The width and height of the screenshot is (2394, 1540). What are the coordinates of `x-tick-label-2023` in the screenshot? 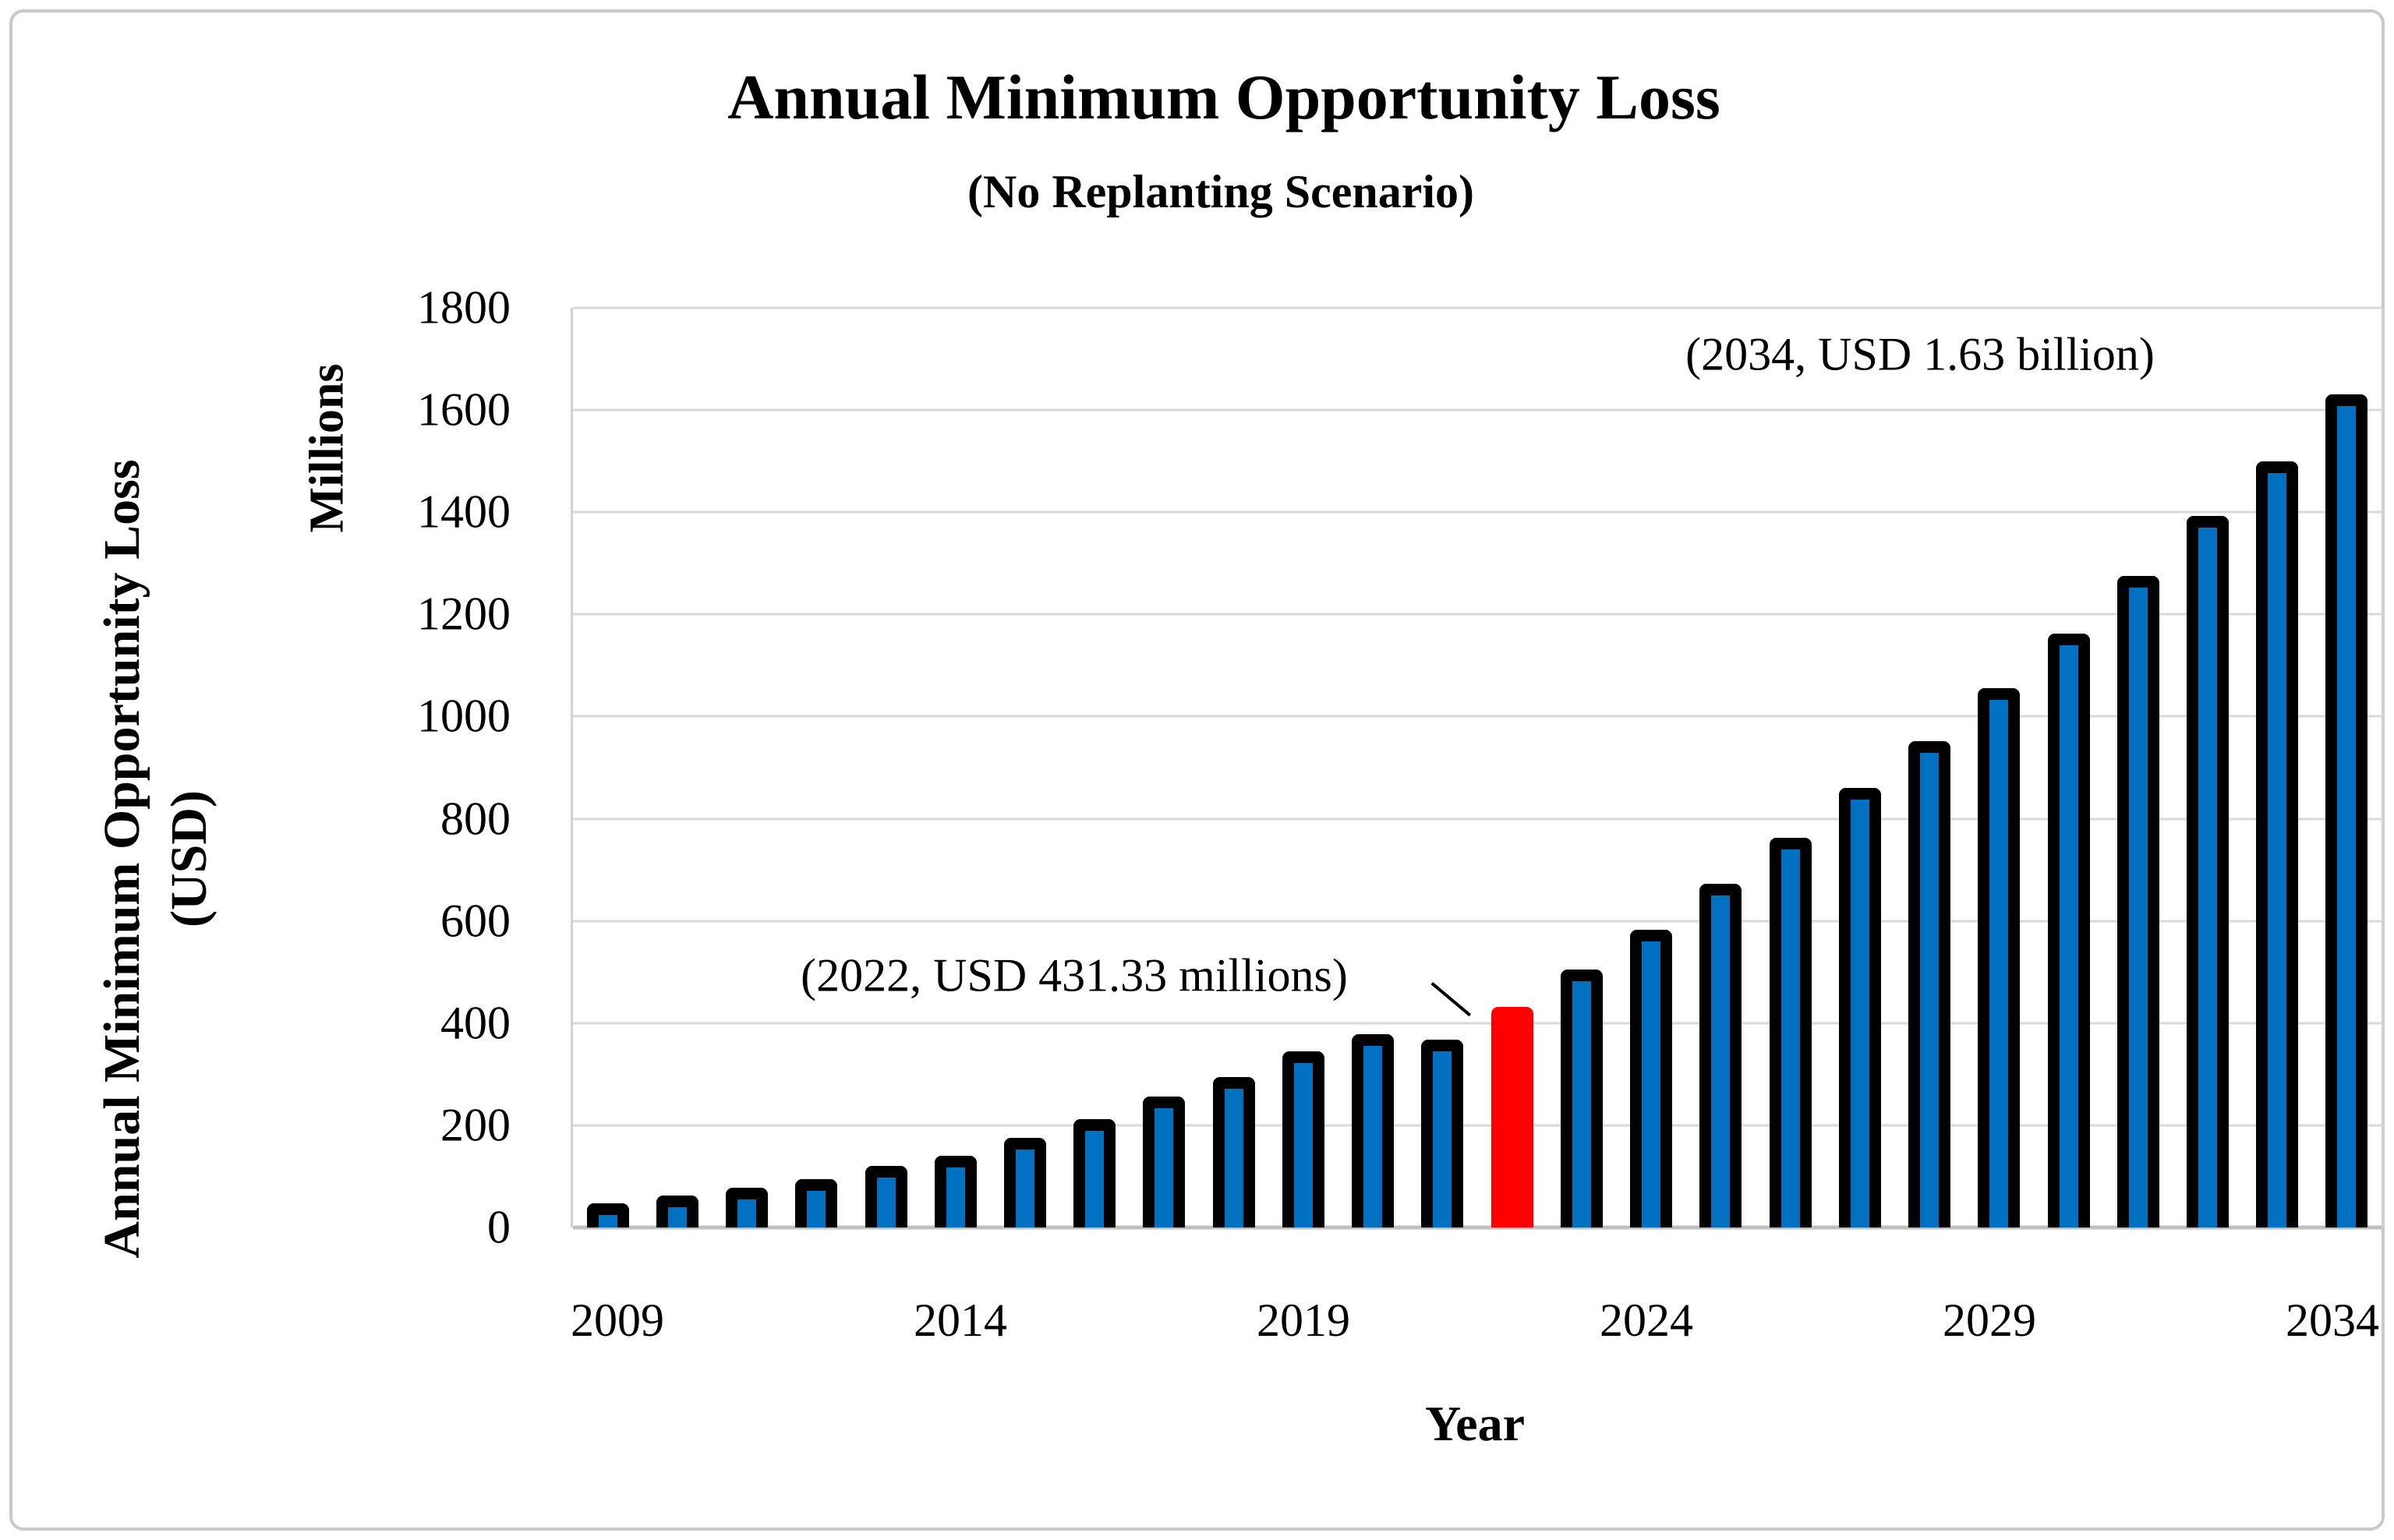 It's located at (1568, 1321).